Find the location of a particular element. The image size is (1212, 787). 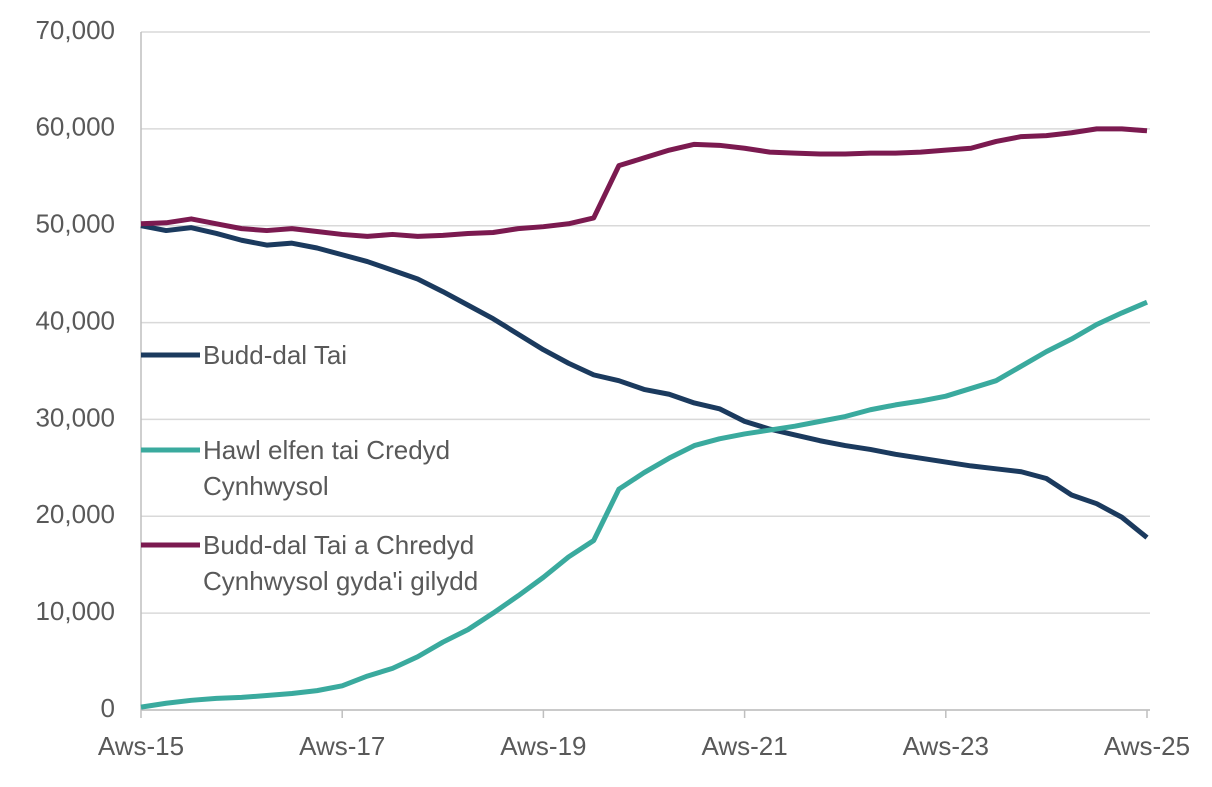

legend-label: Hawl elfen tai Credyd Cynhwysol is located at coordinates (327, 468).